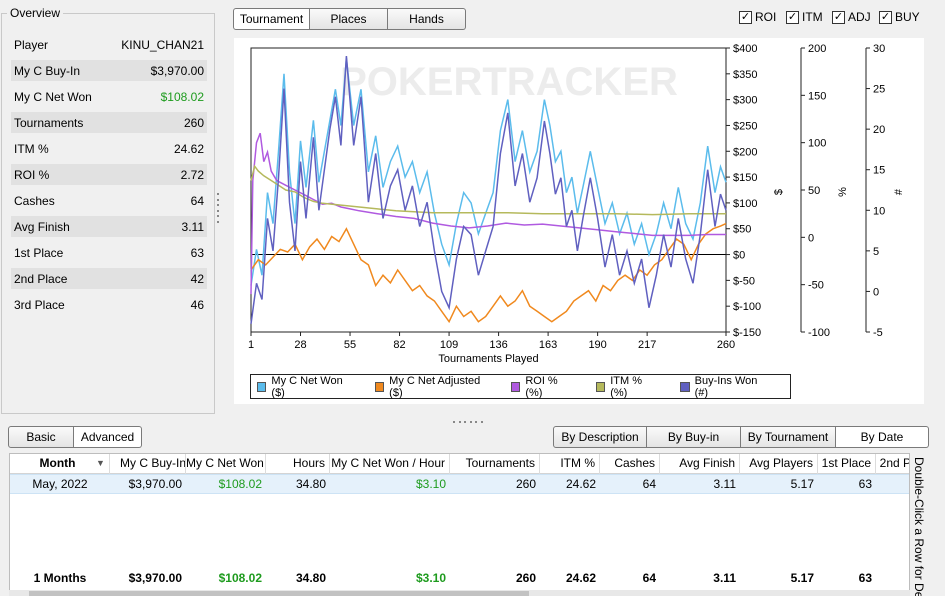 This screenshot has width=945, height=596. Describe the element at coordinates (240, 578) in the screenshot. I see `table-cell: $108.02` at that location.